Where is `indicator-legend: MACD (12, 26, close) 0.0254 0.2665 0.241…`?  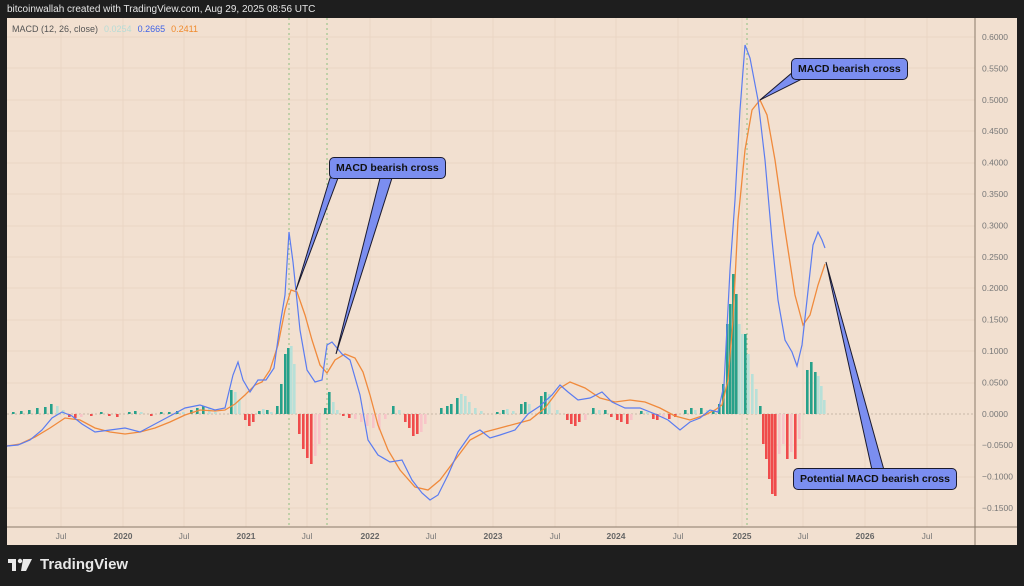
indicator-legend: MACD (12, 26, close) 0.0254 0.2665 0.241… is located at coordinates (105, 29).